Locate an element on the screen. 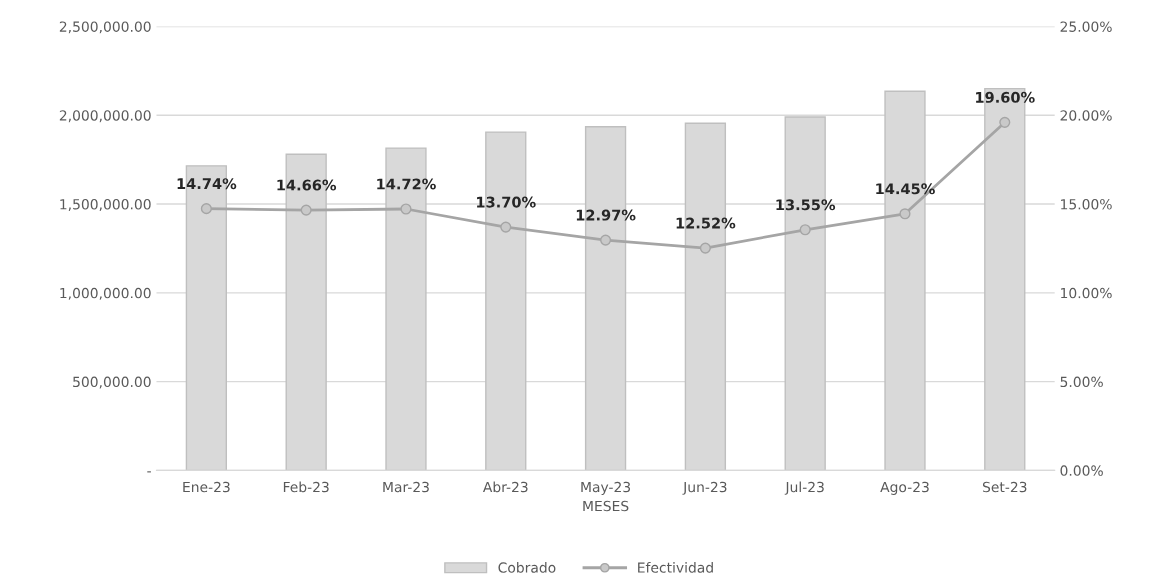 The height and width of the screenshot is (588, 1159). x-tick-label: Feb-23 is located at coordinates (306, 487).